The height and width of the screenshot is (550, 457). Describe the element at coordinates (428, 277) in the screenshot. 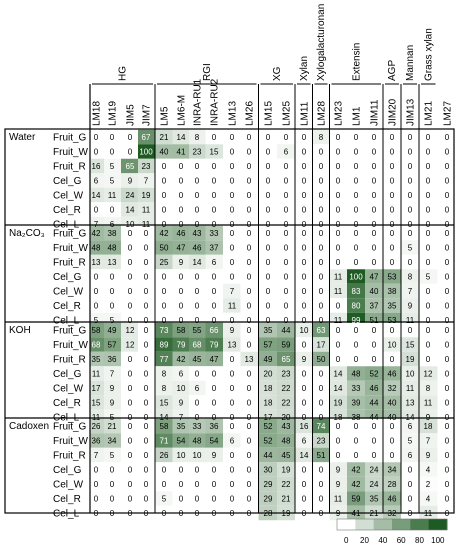

I see `cell-value: 5` at that location.